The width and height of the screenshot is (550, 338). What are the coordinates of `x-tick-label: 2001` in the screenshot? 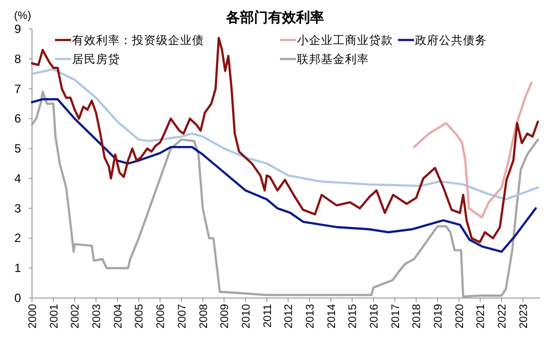 It's located at (54, 316).